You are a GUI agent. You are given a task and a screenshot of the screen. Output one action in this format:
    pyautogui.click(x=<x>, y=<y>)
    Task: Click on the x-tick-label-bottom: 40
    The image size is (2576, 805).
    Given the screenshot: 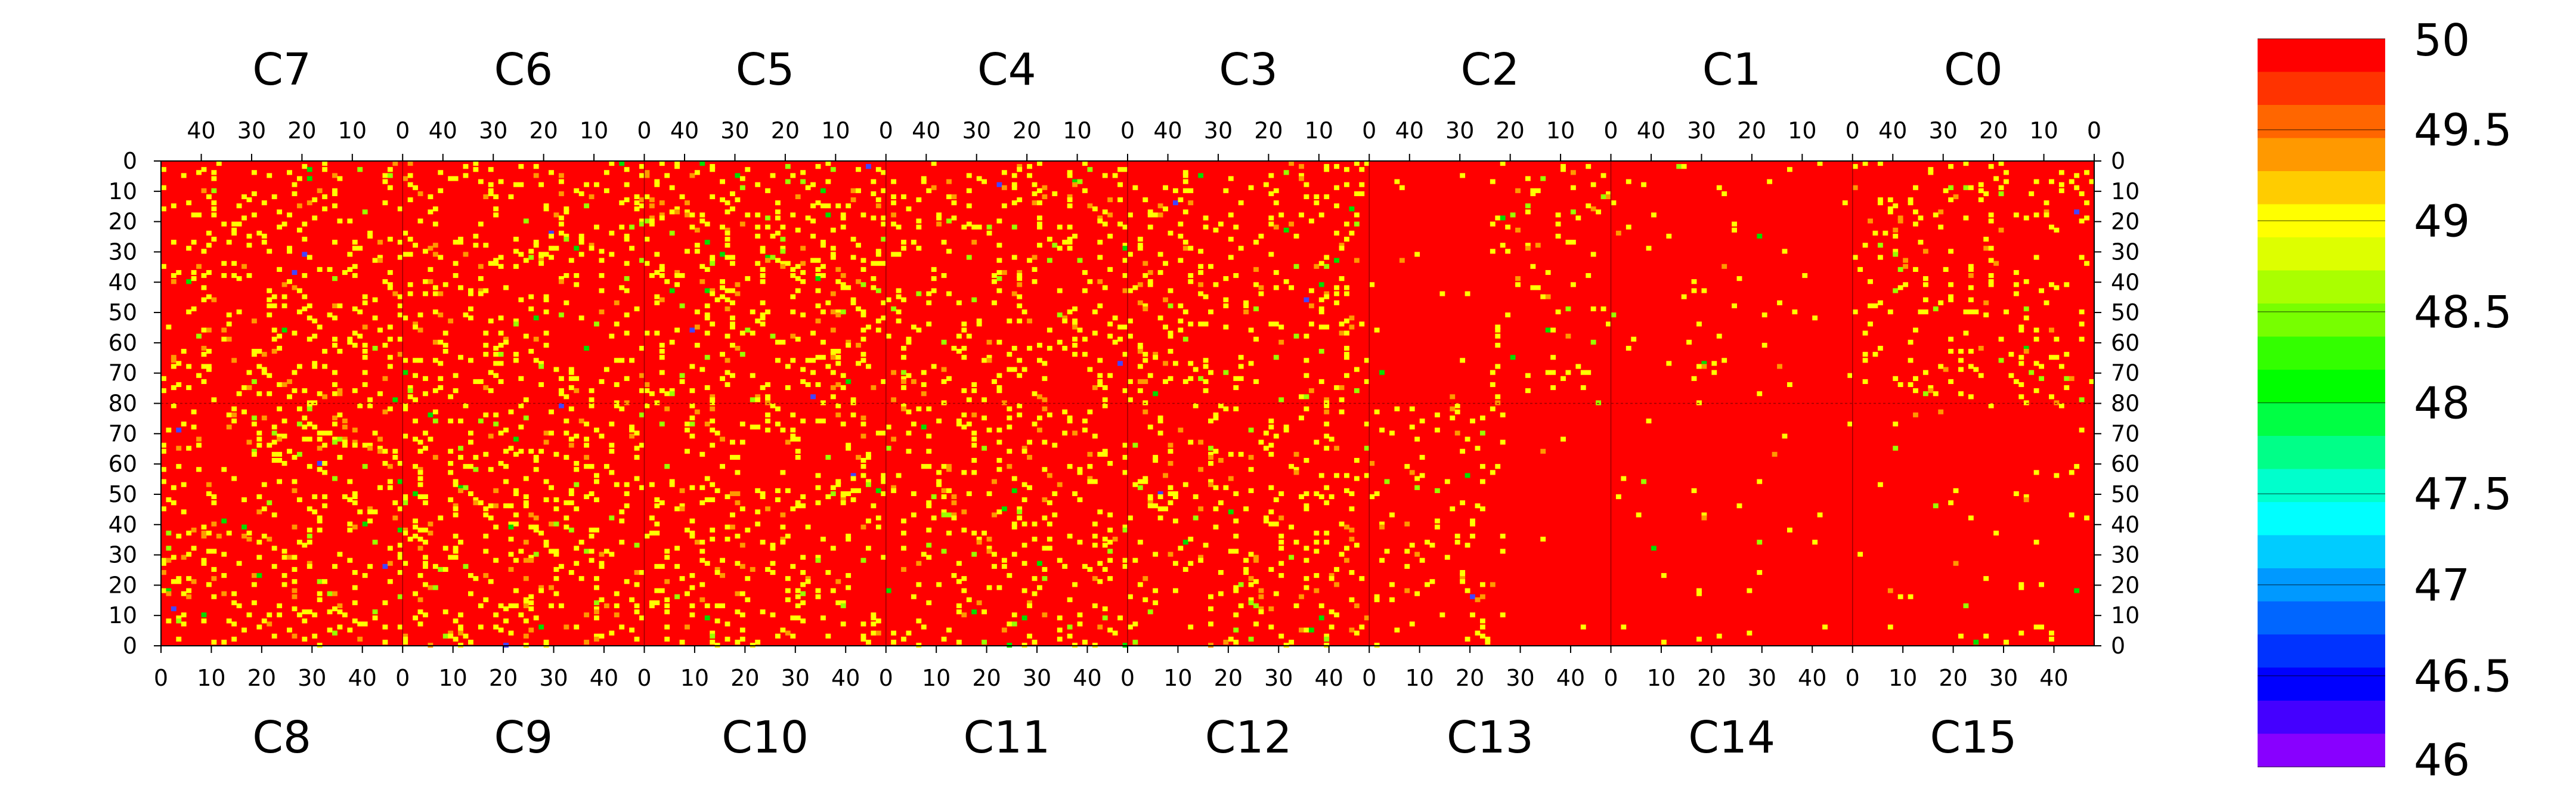 What is the action you would take?
    pyautogui.click(x=2053, y=678)
    